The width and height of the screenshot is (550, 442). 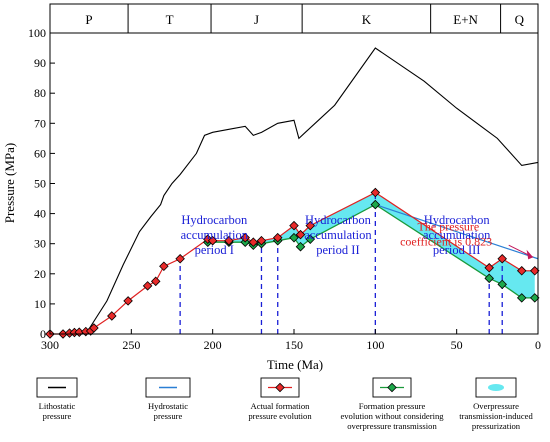 I want to click on y-tick-label: 0, so click(x=43, y=334).